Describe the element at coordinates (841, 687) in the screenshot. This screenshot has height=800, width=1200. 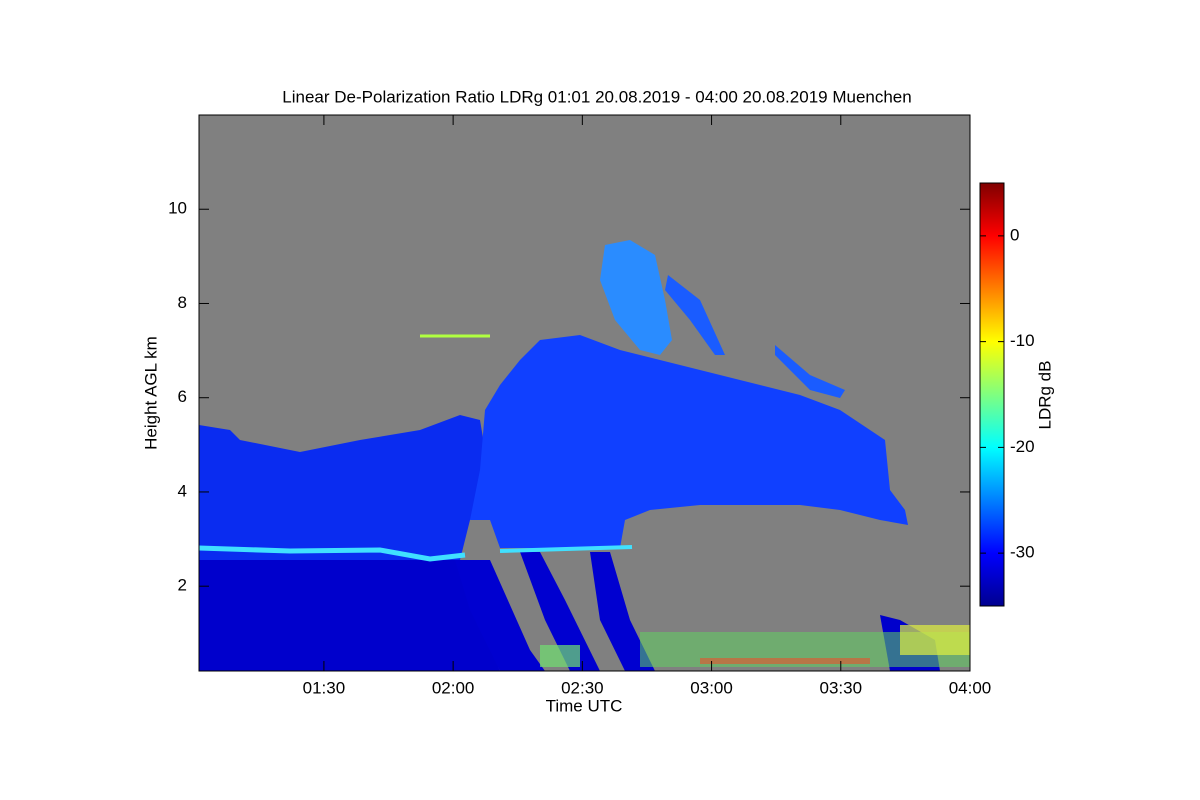
I see `x-tick-label: 03:30` at that location.